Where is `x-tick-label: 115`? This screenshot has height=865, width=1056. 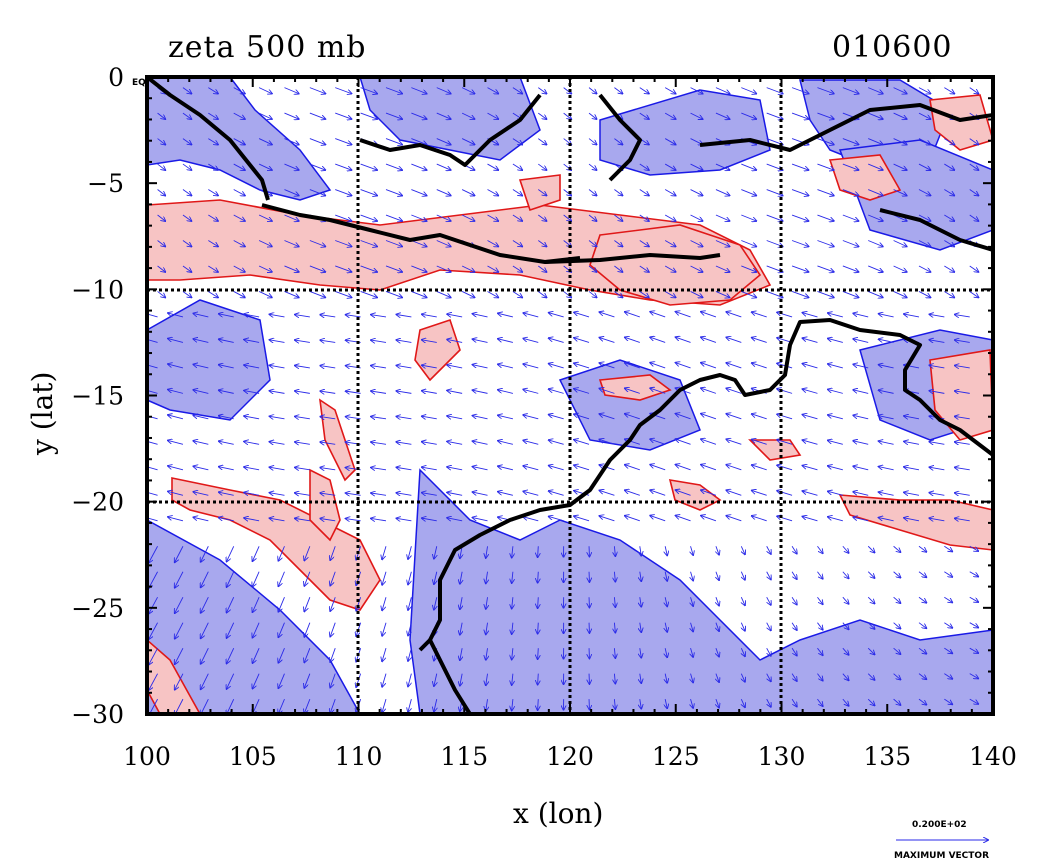 x-tick-label: 115 is located at coordinates (464, 756).